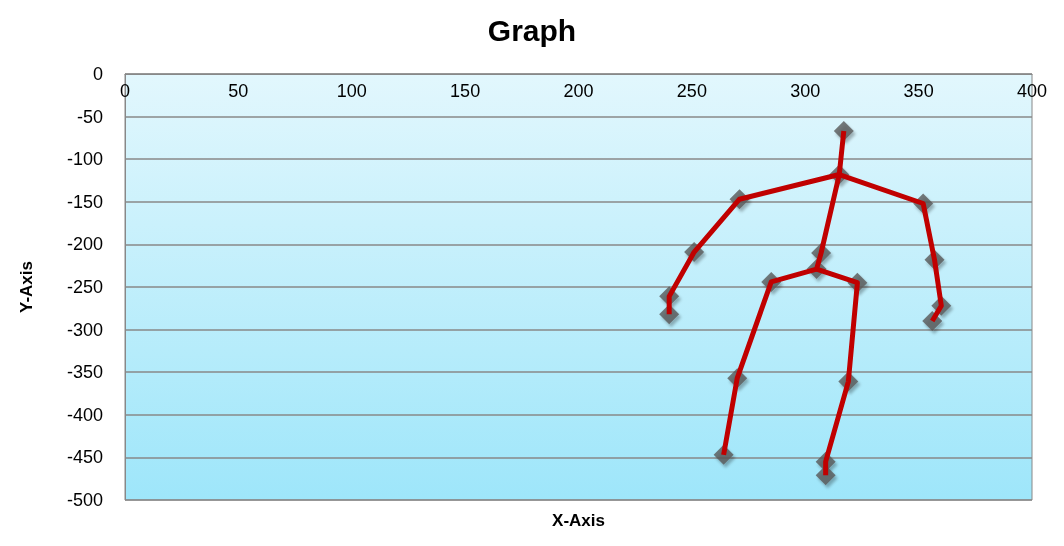 The width and height of the screenshot is (1064, 546). What do you see at coordinates (26, 287) in the screenshot?
I see `y-axis-title: Y-Axis` at bounding box center [26, 287].